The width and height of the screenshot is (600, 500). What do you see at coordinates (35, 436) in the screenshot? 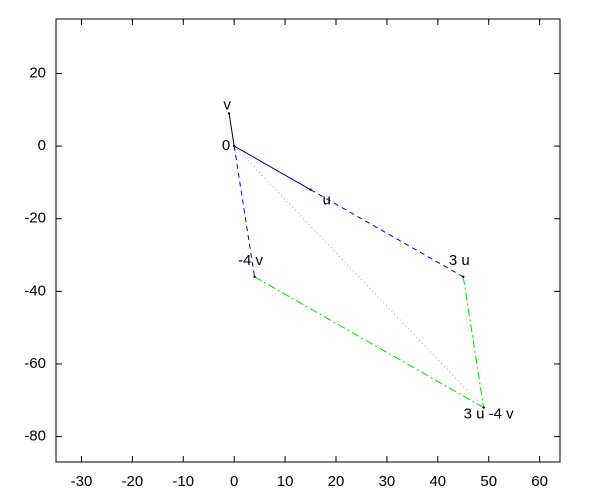
I see `y-tick-label: -80` at bounding box center [35, 436].